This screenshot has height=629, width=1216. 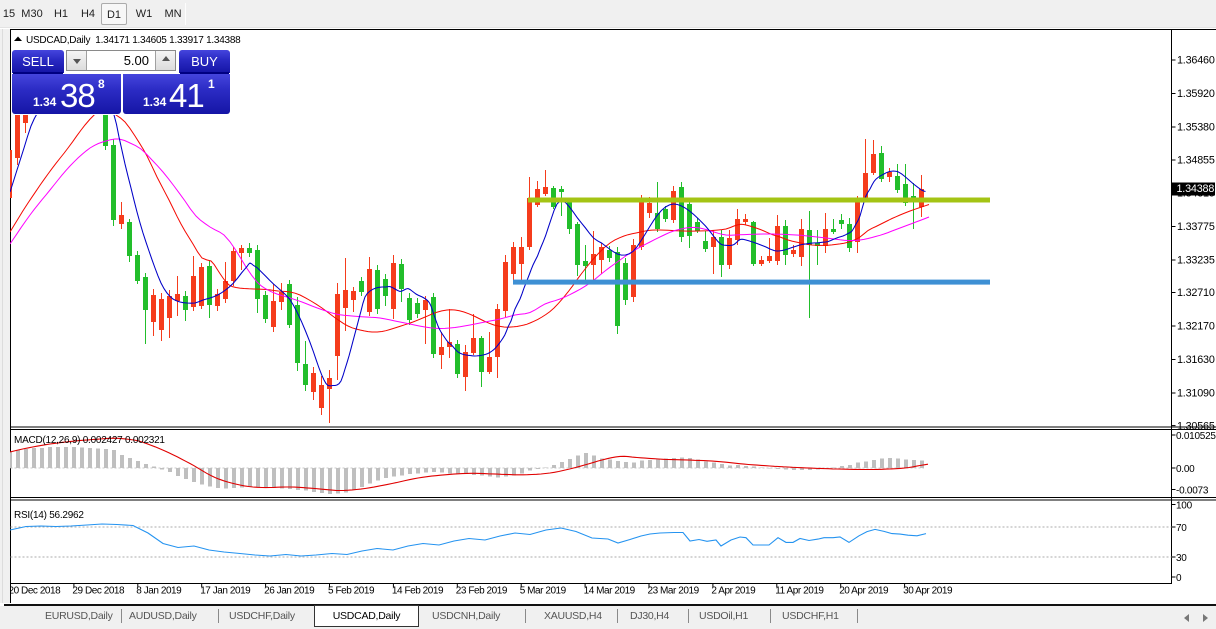 I want to click on svg-text: 20 Apr 2019, so click(x=864, y=591).